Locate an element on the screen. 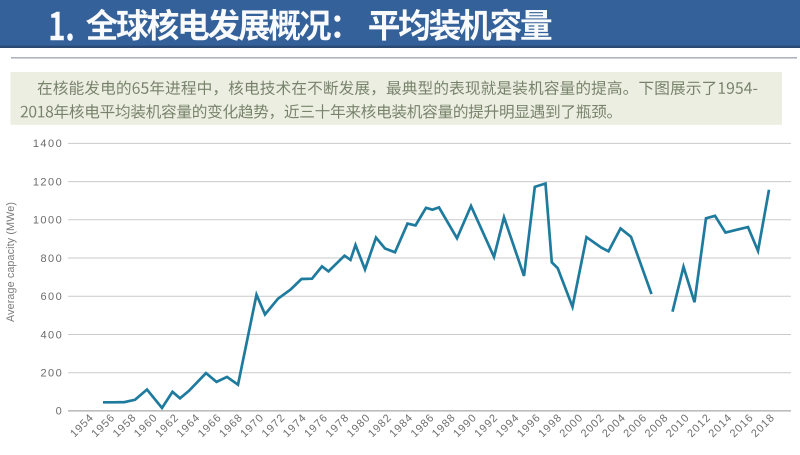  svg-text: 400 is located at coordinates (51, 335).